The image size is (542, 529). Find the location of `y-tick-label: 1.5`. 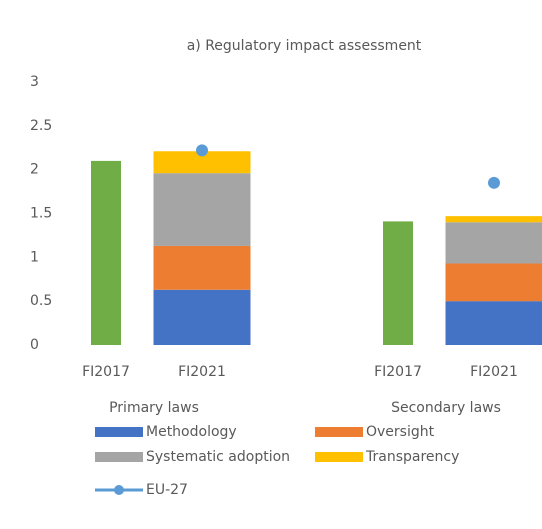

y-tick-label: 1.5 is located at coordinates (41, 214).